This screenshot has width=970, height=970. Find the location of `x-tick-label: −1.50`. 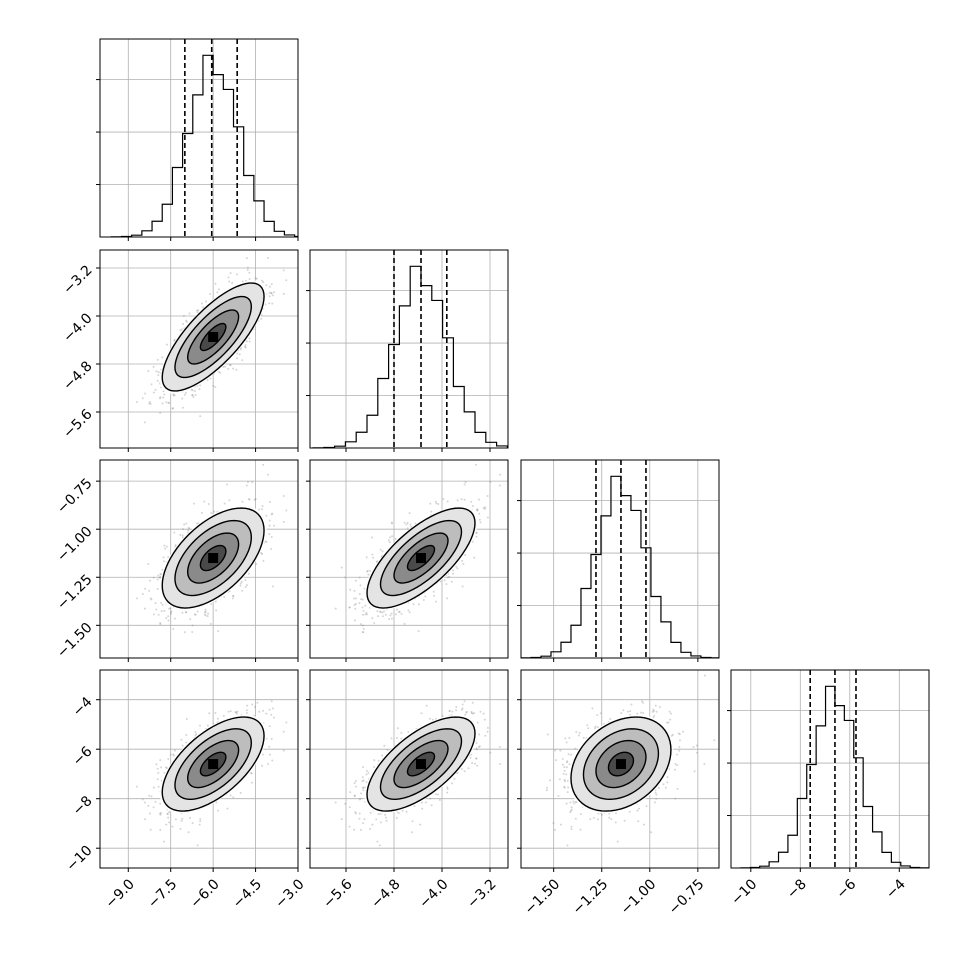

x-tick-label: −1.50 is located at coordinates (543, 897).